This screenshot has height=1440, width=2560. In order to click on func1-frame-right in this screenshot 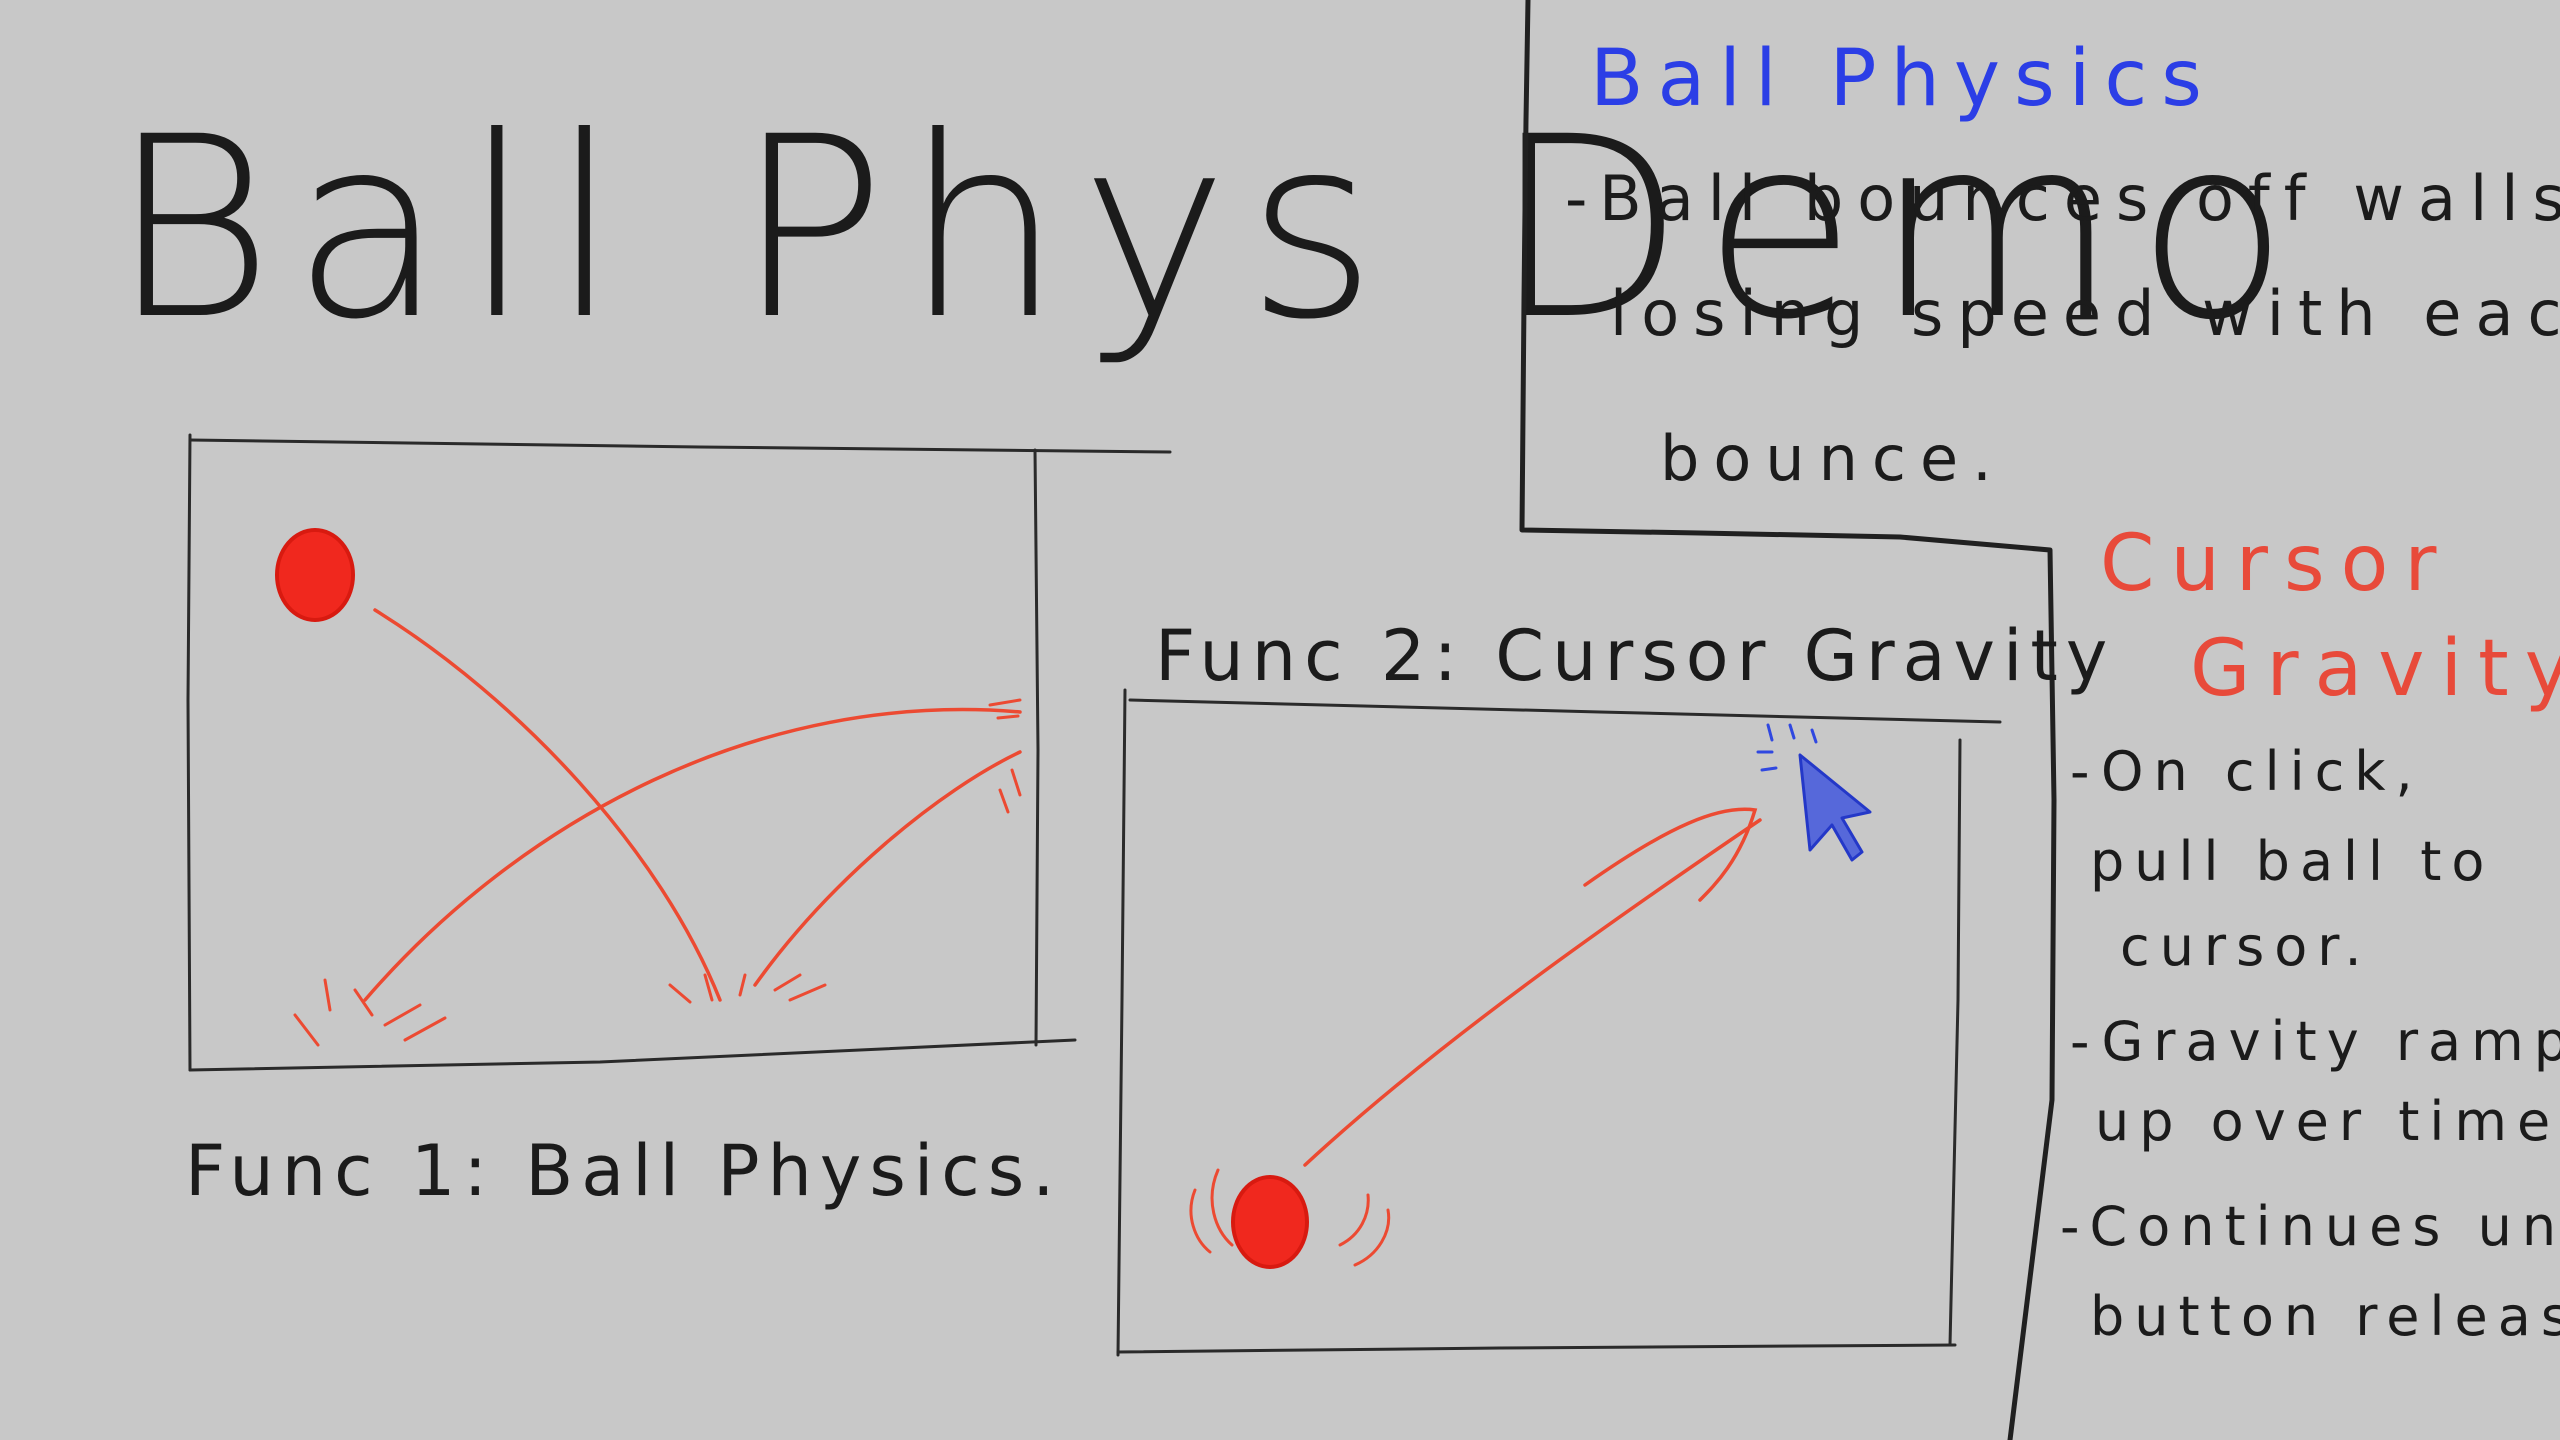, I will do `click(1036, 747)`.